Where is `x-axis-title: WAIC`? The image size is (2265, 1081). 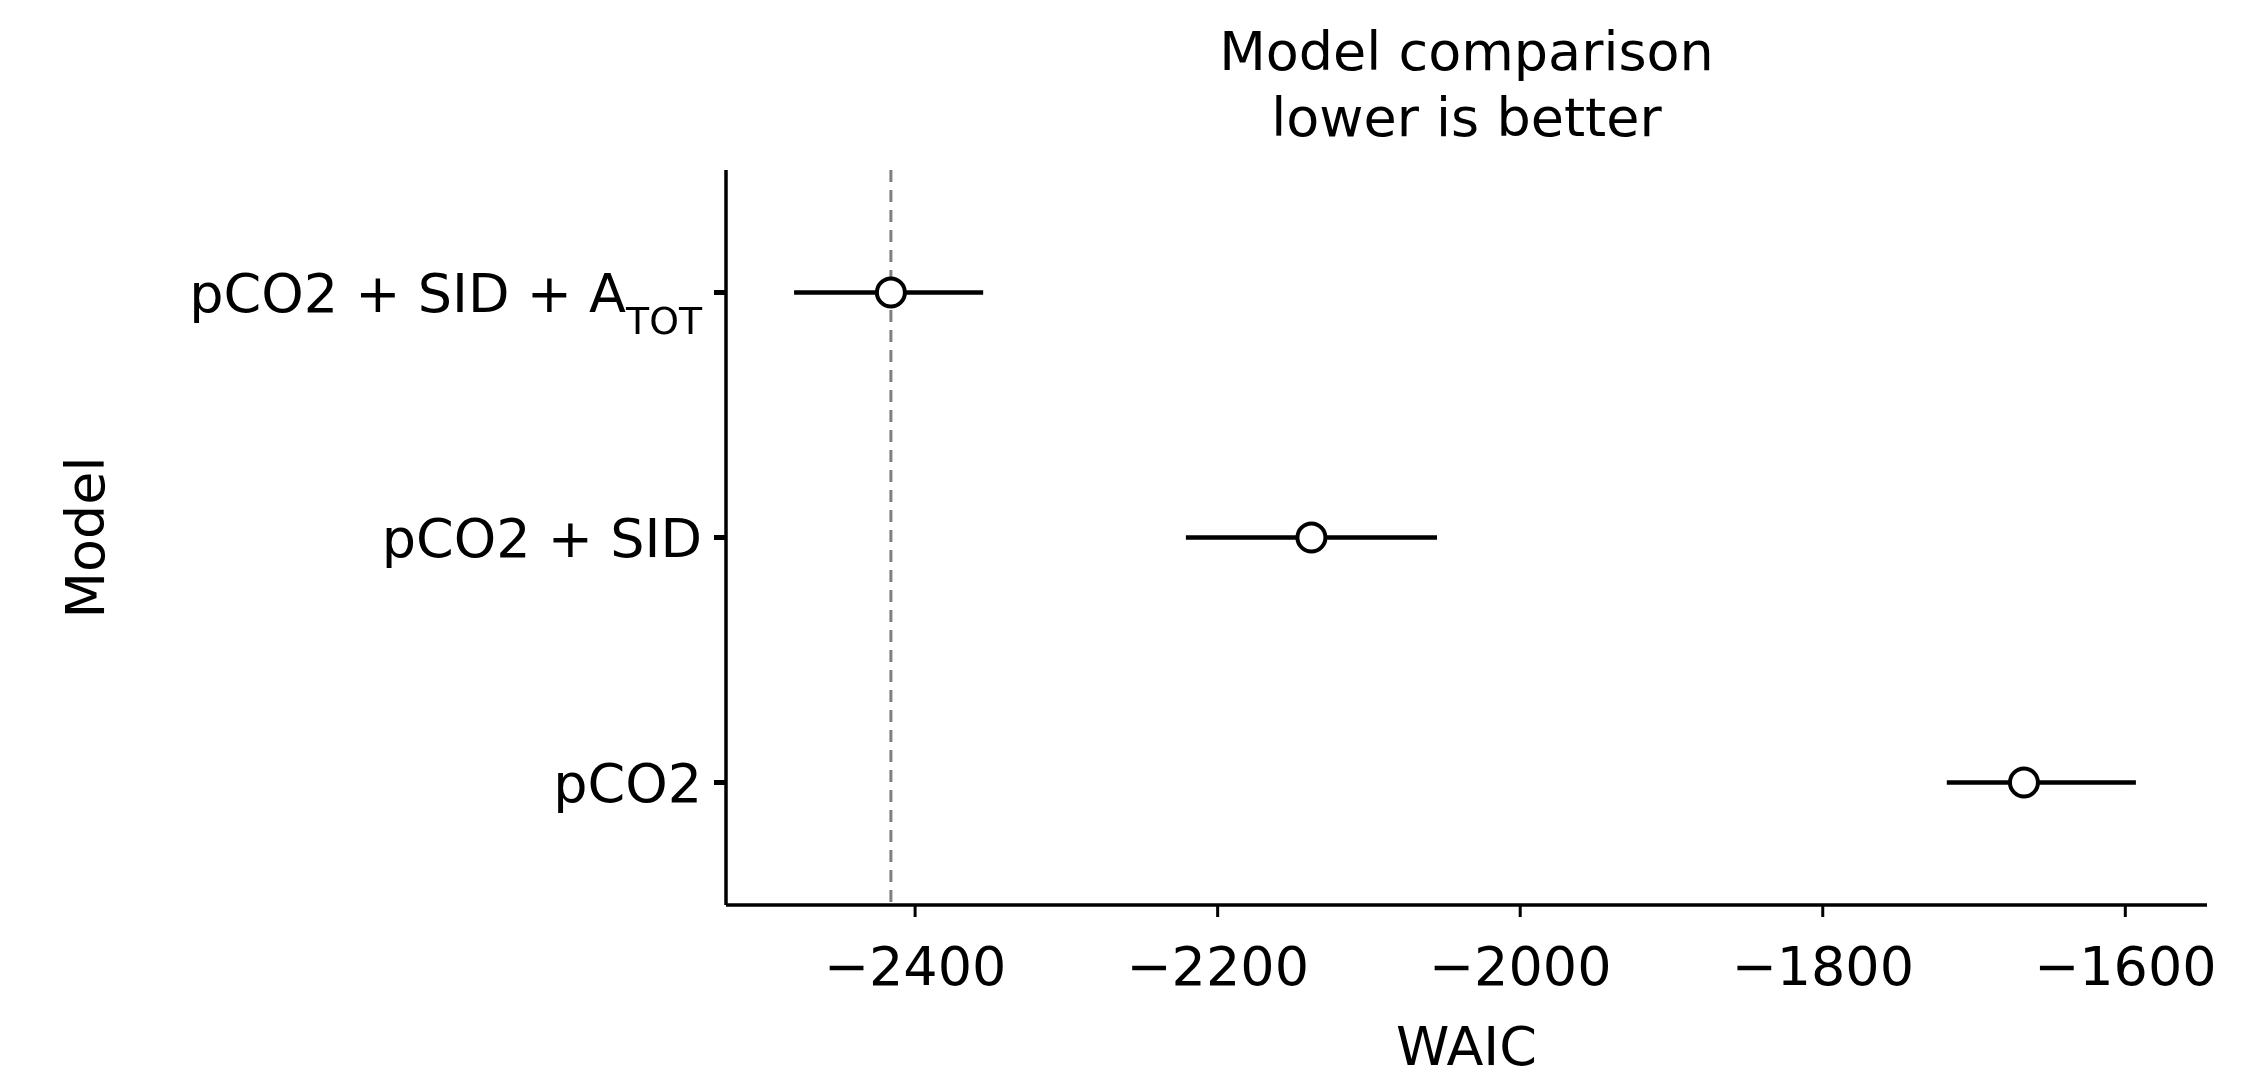 x-axis-title: WAIC is located at coordinates (1466, 1046).